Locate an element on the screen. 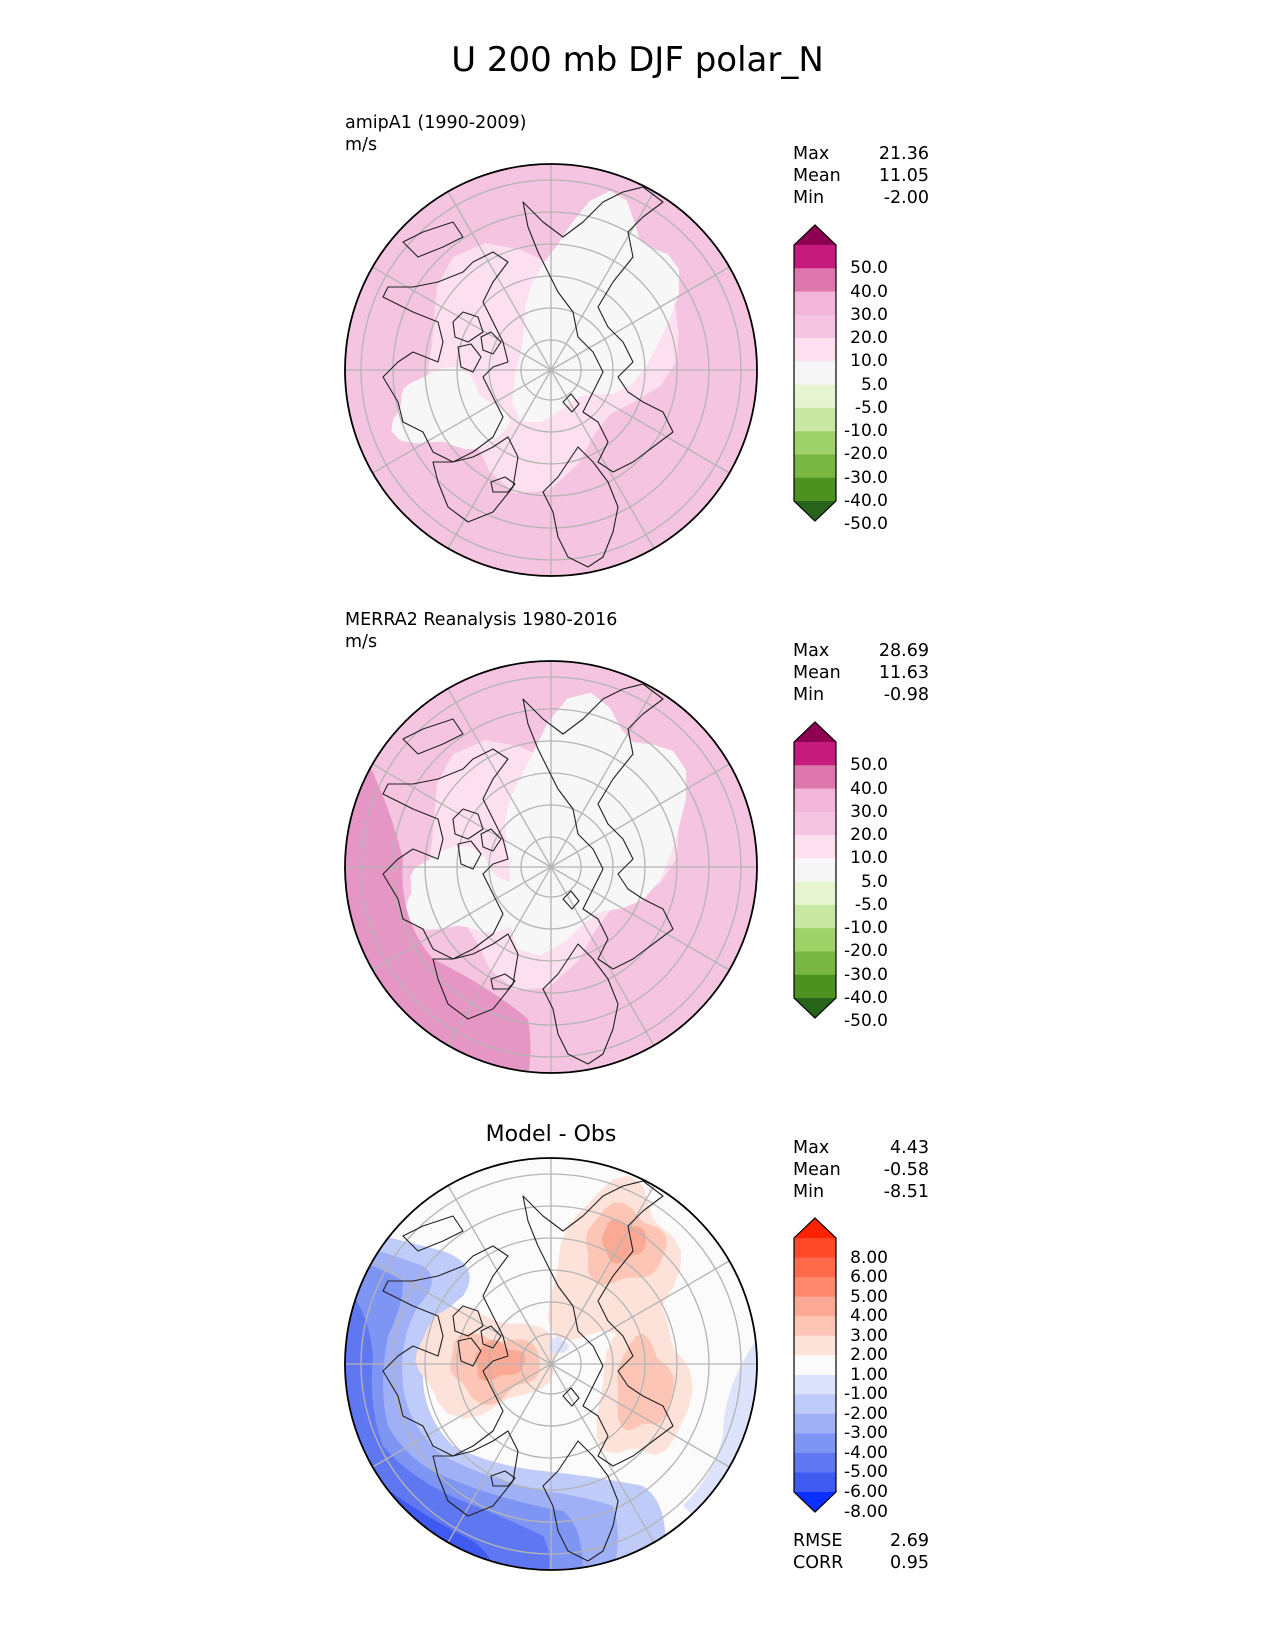 The height and width of the screenshot is (1650, 1275). colorbar-outline is located at coordinates (815, 1365).